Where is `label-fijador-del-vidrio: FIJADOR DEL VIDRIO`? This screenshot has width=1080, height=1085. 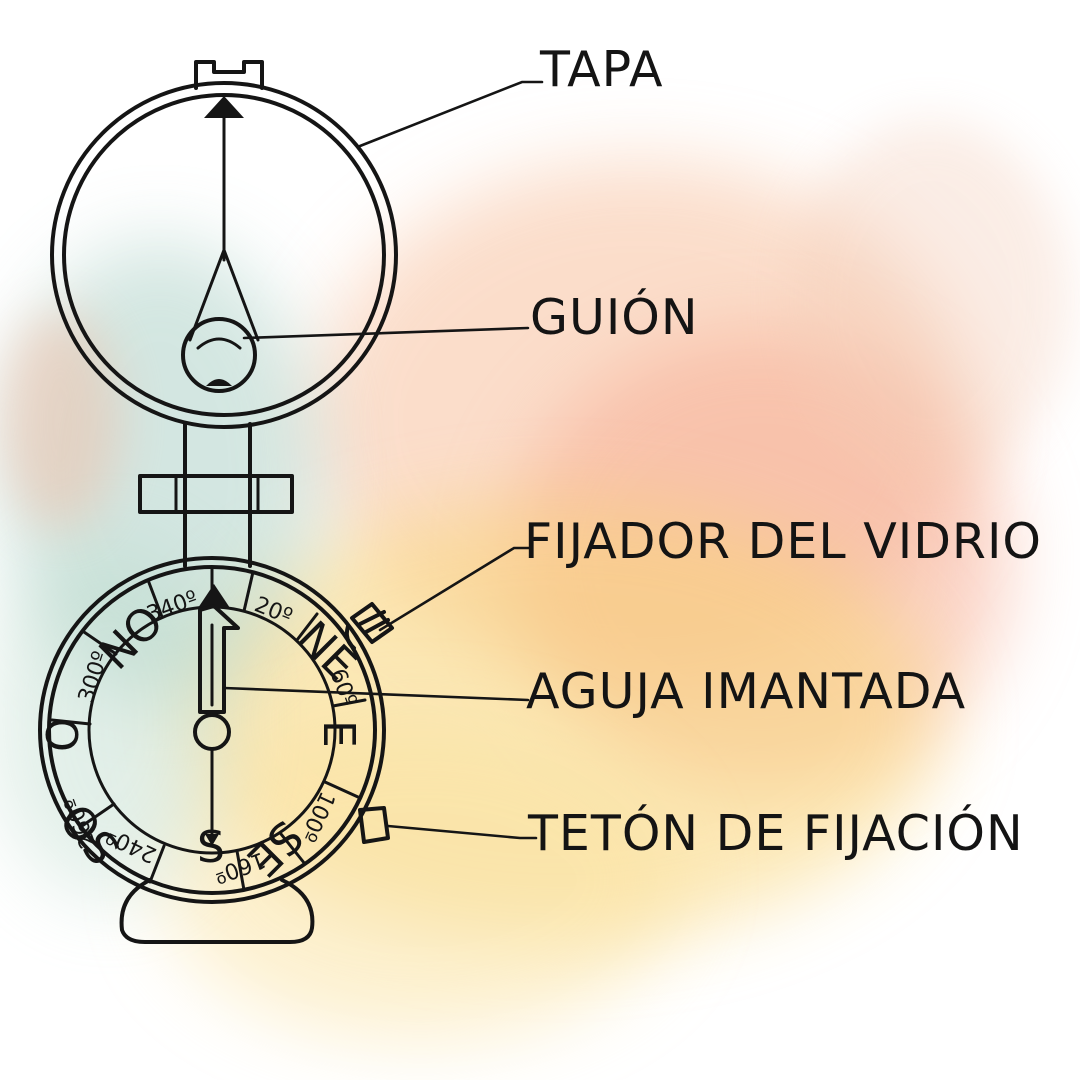 label-fijador-del-vidrio: FIJADOR DEL VIDRIO is located at coordinates (783, 541).